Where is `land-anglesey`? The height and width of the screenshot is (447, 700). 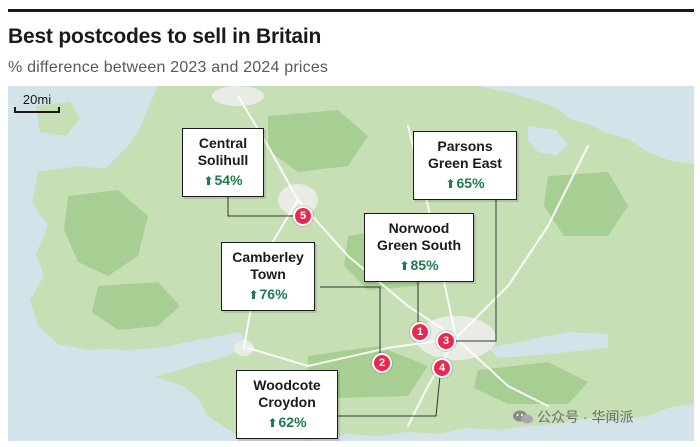 land-anglesey is located at coordinates (58, 119).